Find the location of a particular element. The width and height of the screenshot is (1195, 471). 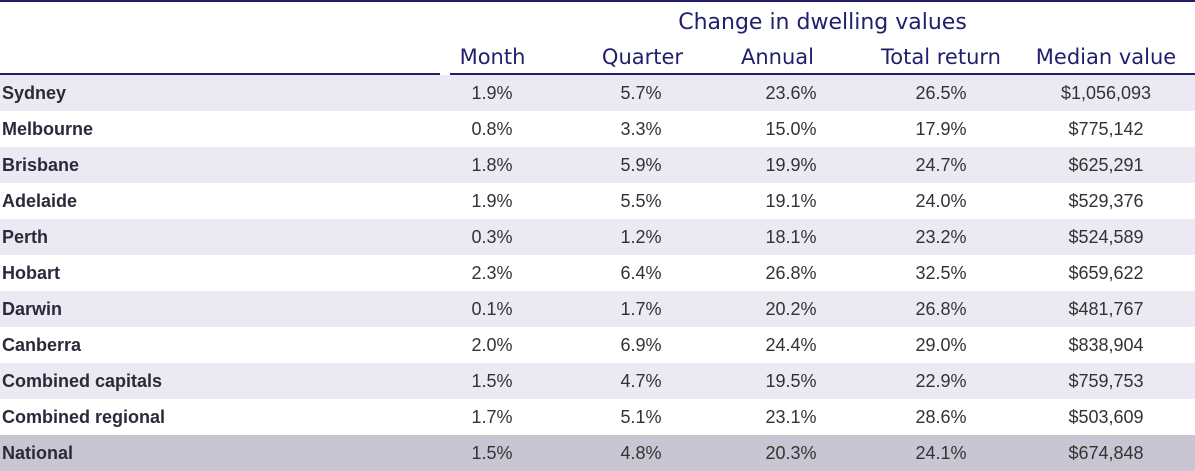

cell-annual: 20.3% is located at coordinates (791, 453).